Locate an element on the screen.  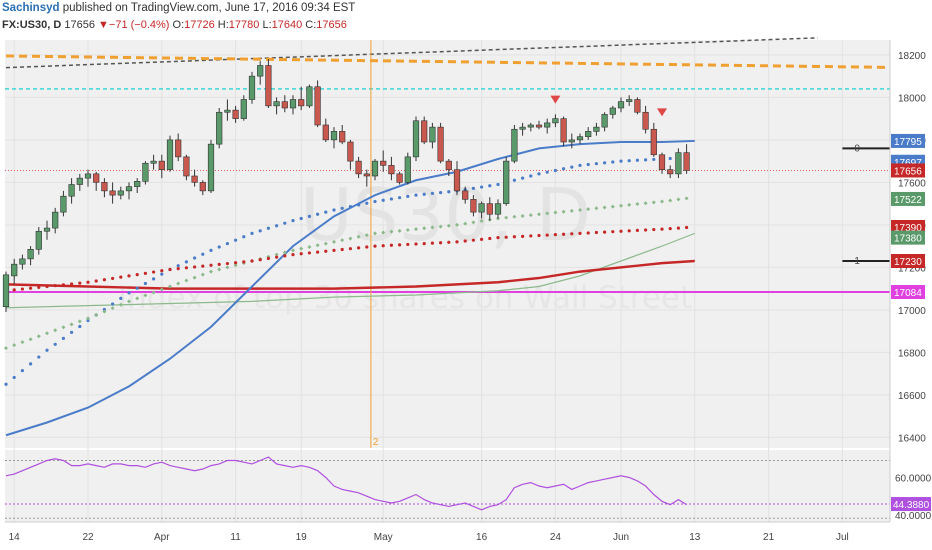
y-tick-label: 17200 is located at coordinates (912, 268).